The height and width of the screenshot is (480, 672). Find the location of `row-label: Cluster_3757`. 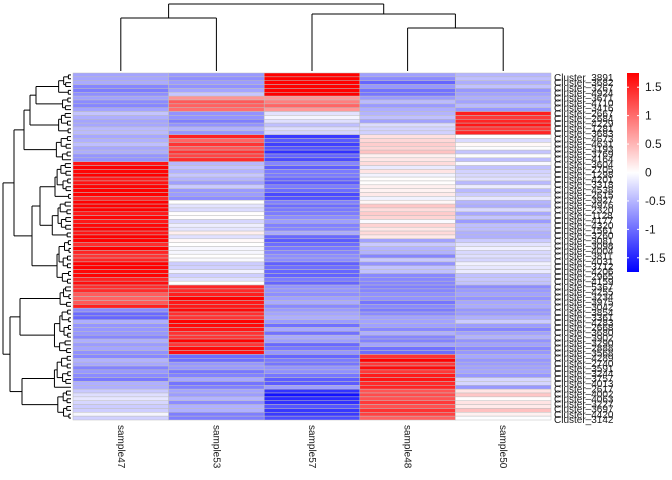

row-label: Cluster_3757 is located at coordinates (584, 379).